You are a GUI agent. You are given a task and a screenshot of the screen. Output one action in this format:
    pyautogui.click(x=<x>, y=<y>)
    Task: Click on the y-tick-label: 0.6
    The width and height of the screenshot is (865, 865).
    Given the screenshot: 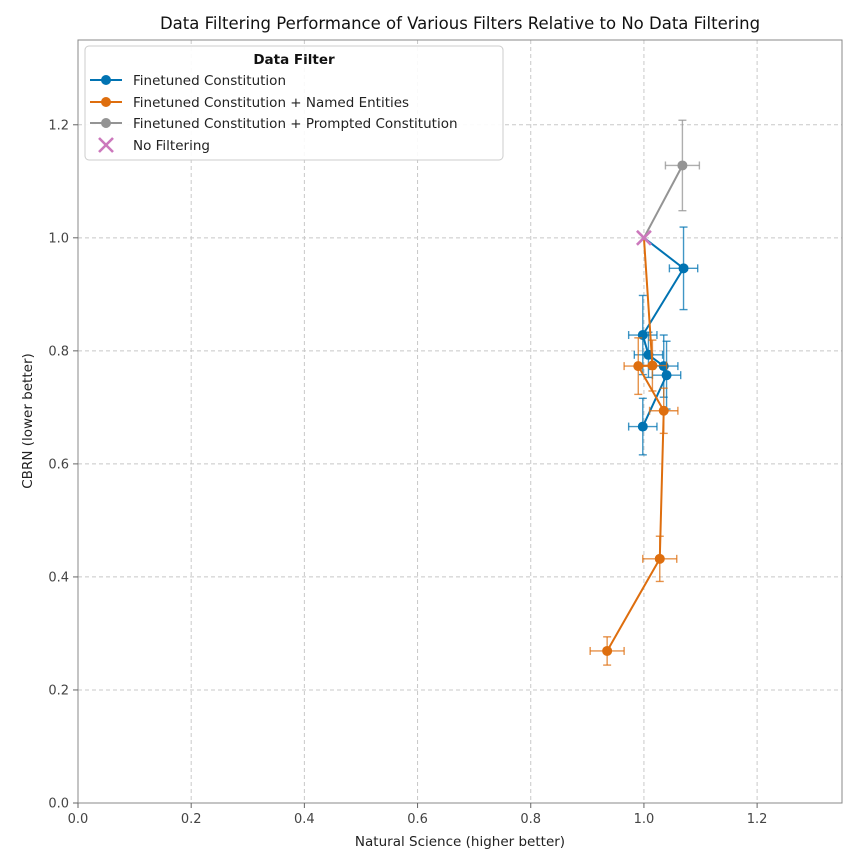 What is the action you would take?
    pyautogui.click(x=58, y=464)
    